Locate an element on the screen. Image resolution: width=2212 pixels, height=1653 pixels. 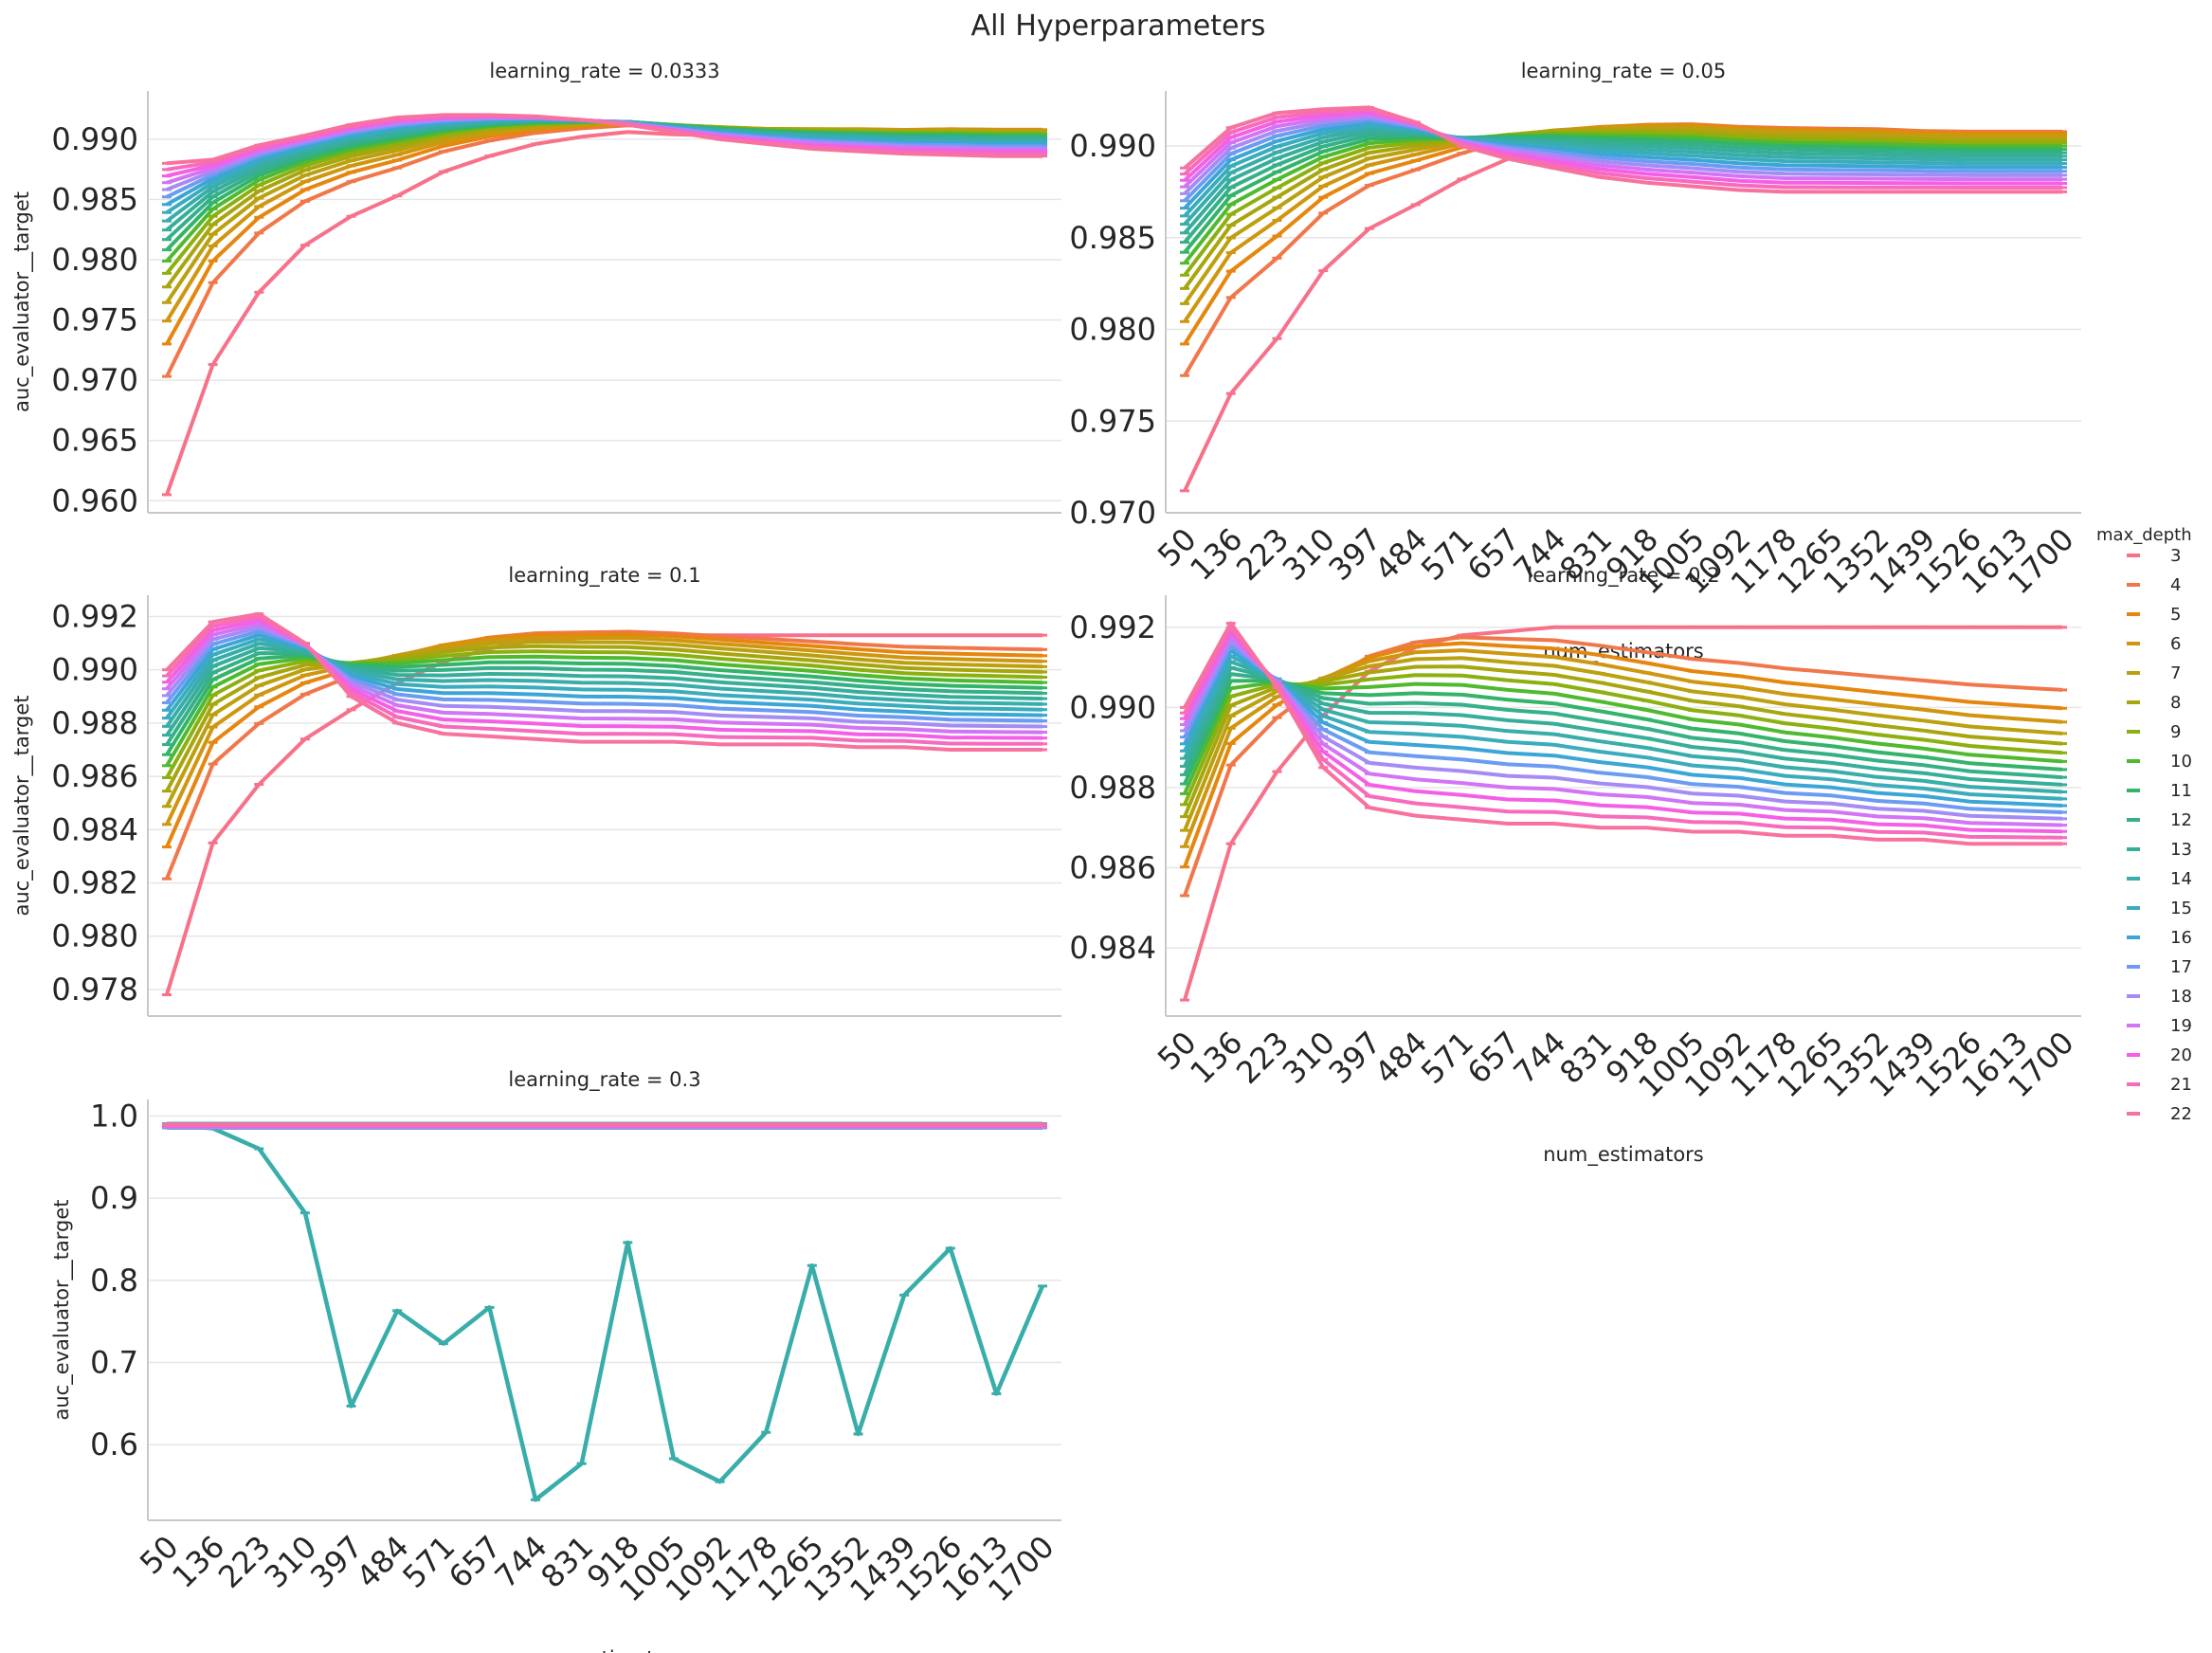
figure-title: All Hyperparameters is located at coordinates (1118, 26).